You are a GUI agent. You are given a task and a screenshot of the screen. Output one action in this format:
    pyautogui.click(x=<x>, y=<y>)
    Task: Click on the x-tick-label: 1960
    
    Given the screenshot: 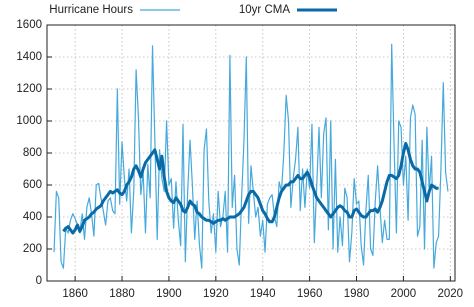 What is the action you would take?
    pyautogui.click(x=310, y=294)
    